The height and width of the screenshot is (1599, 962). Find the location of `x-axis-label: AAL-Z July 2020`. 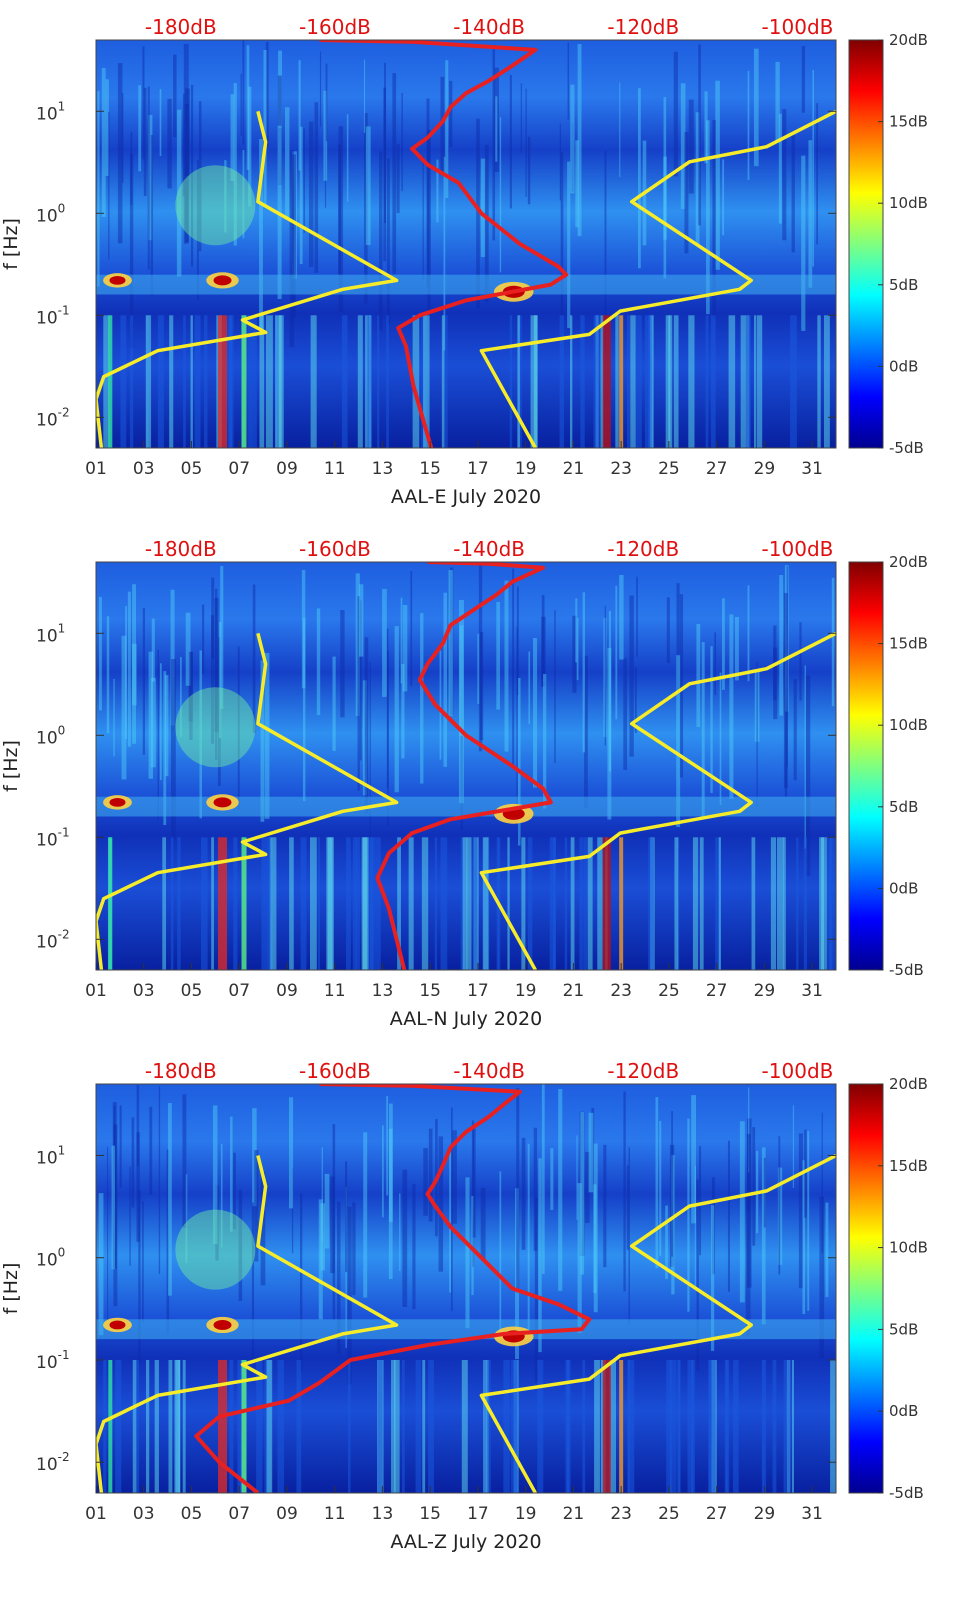

x-axis-label: AAL-Z July 2020 is located at coordinates (465, 1542).